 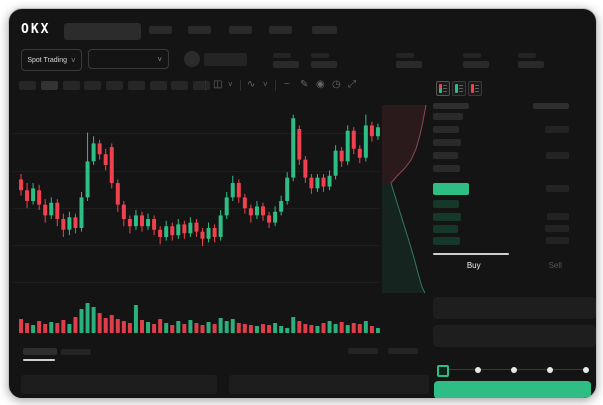 I want to click on bottom-tab-underline, so click(x=39, y=360).